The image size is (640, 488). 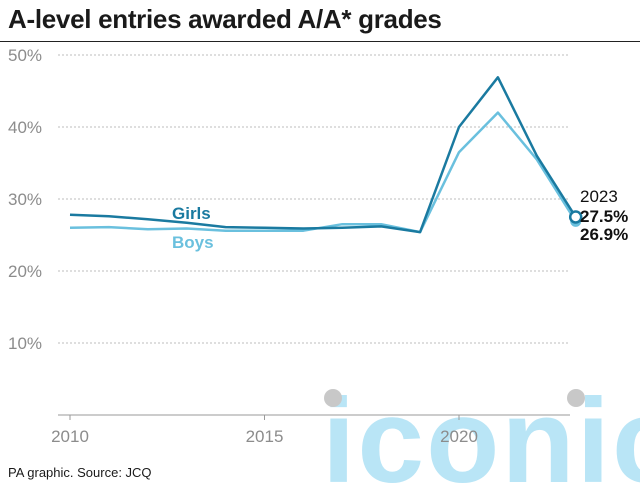 I want to click on annotation-girls-value: 27.5%, so click(x=604, y=216).